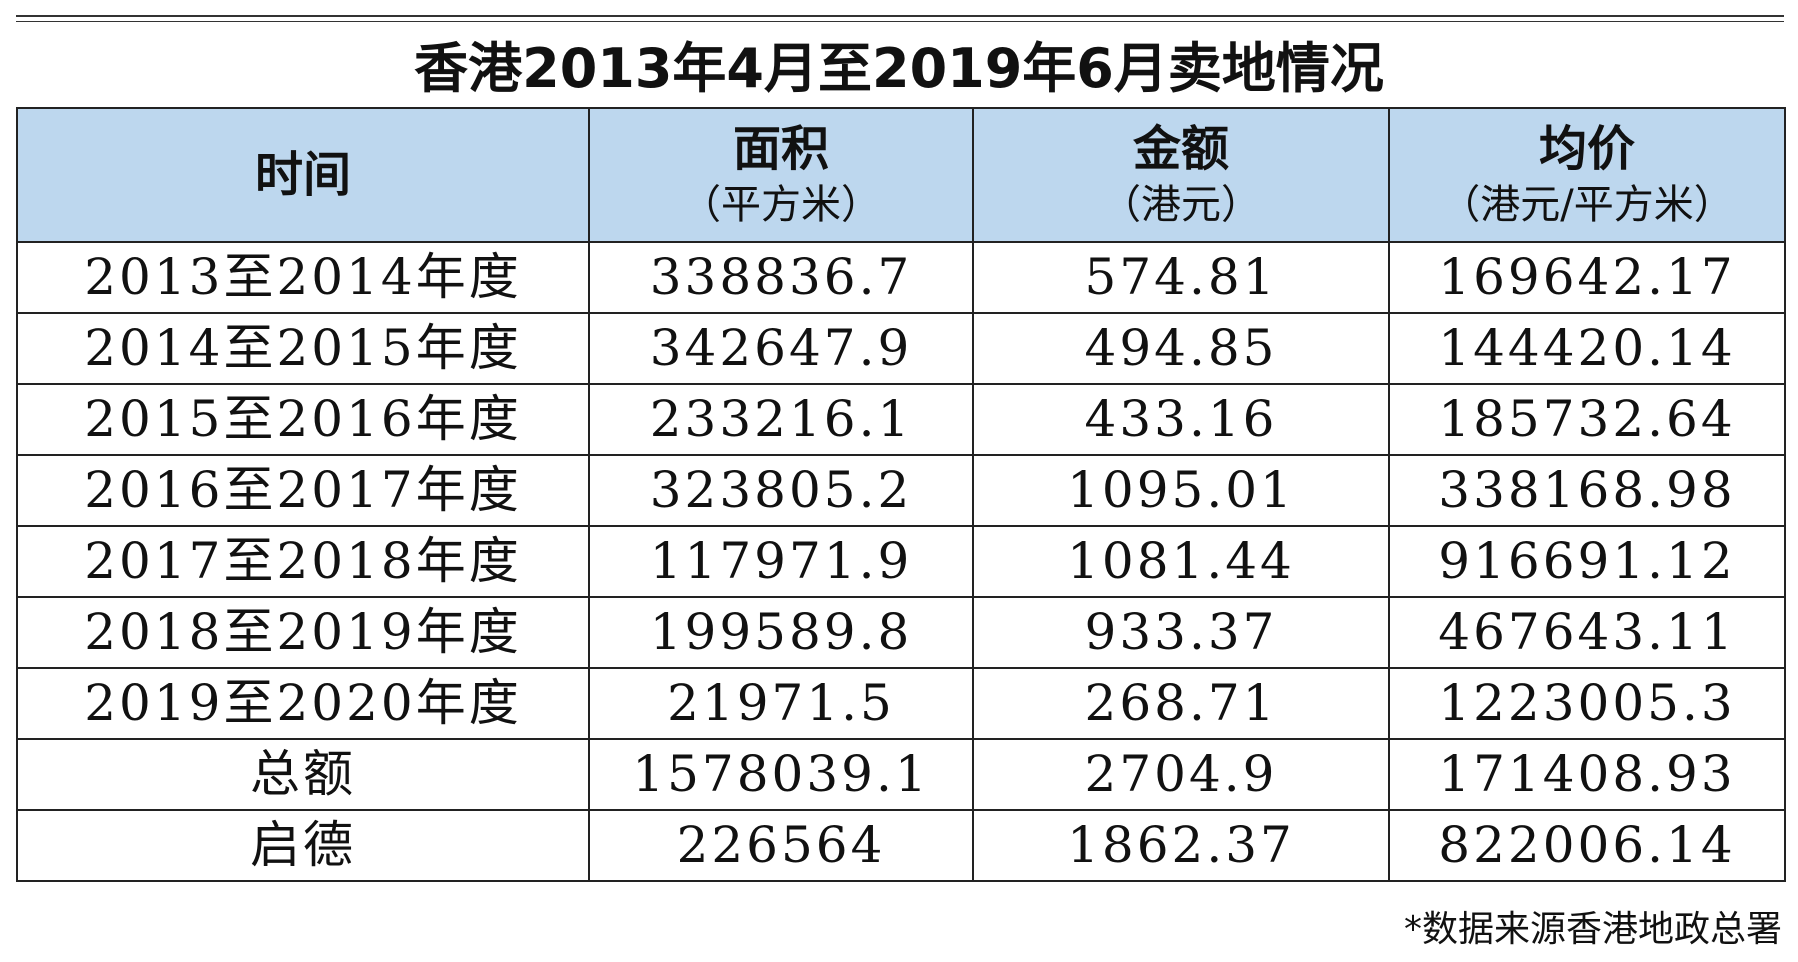 This screenshot has height=962, width=1798. What do you see at coordinates (781, 490) in the screenshot?
I see `table-cell: 323805.2` at bounding box center [781, 490].